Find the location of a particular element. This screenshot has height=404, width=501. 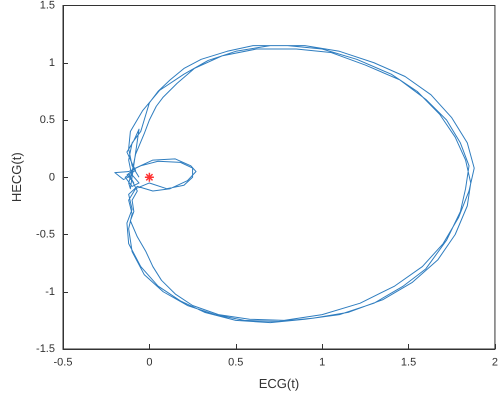

y-tick-label: 1 is located at coordinates (51, 62).